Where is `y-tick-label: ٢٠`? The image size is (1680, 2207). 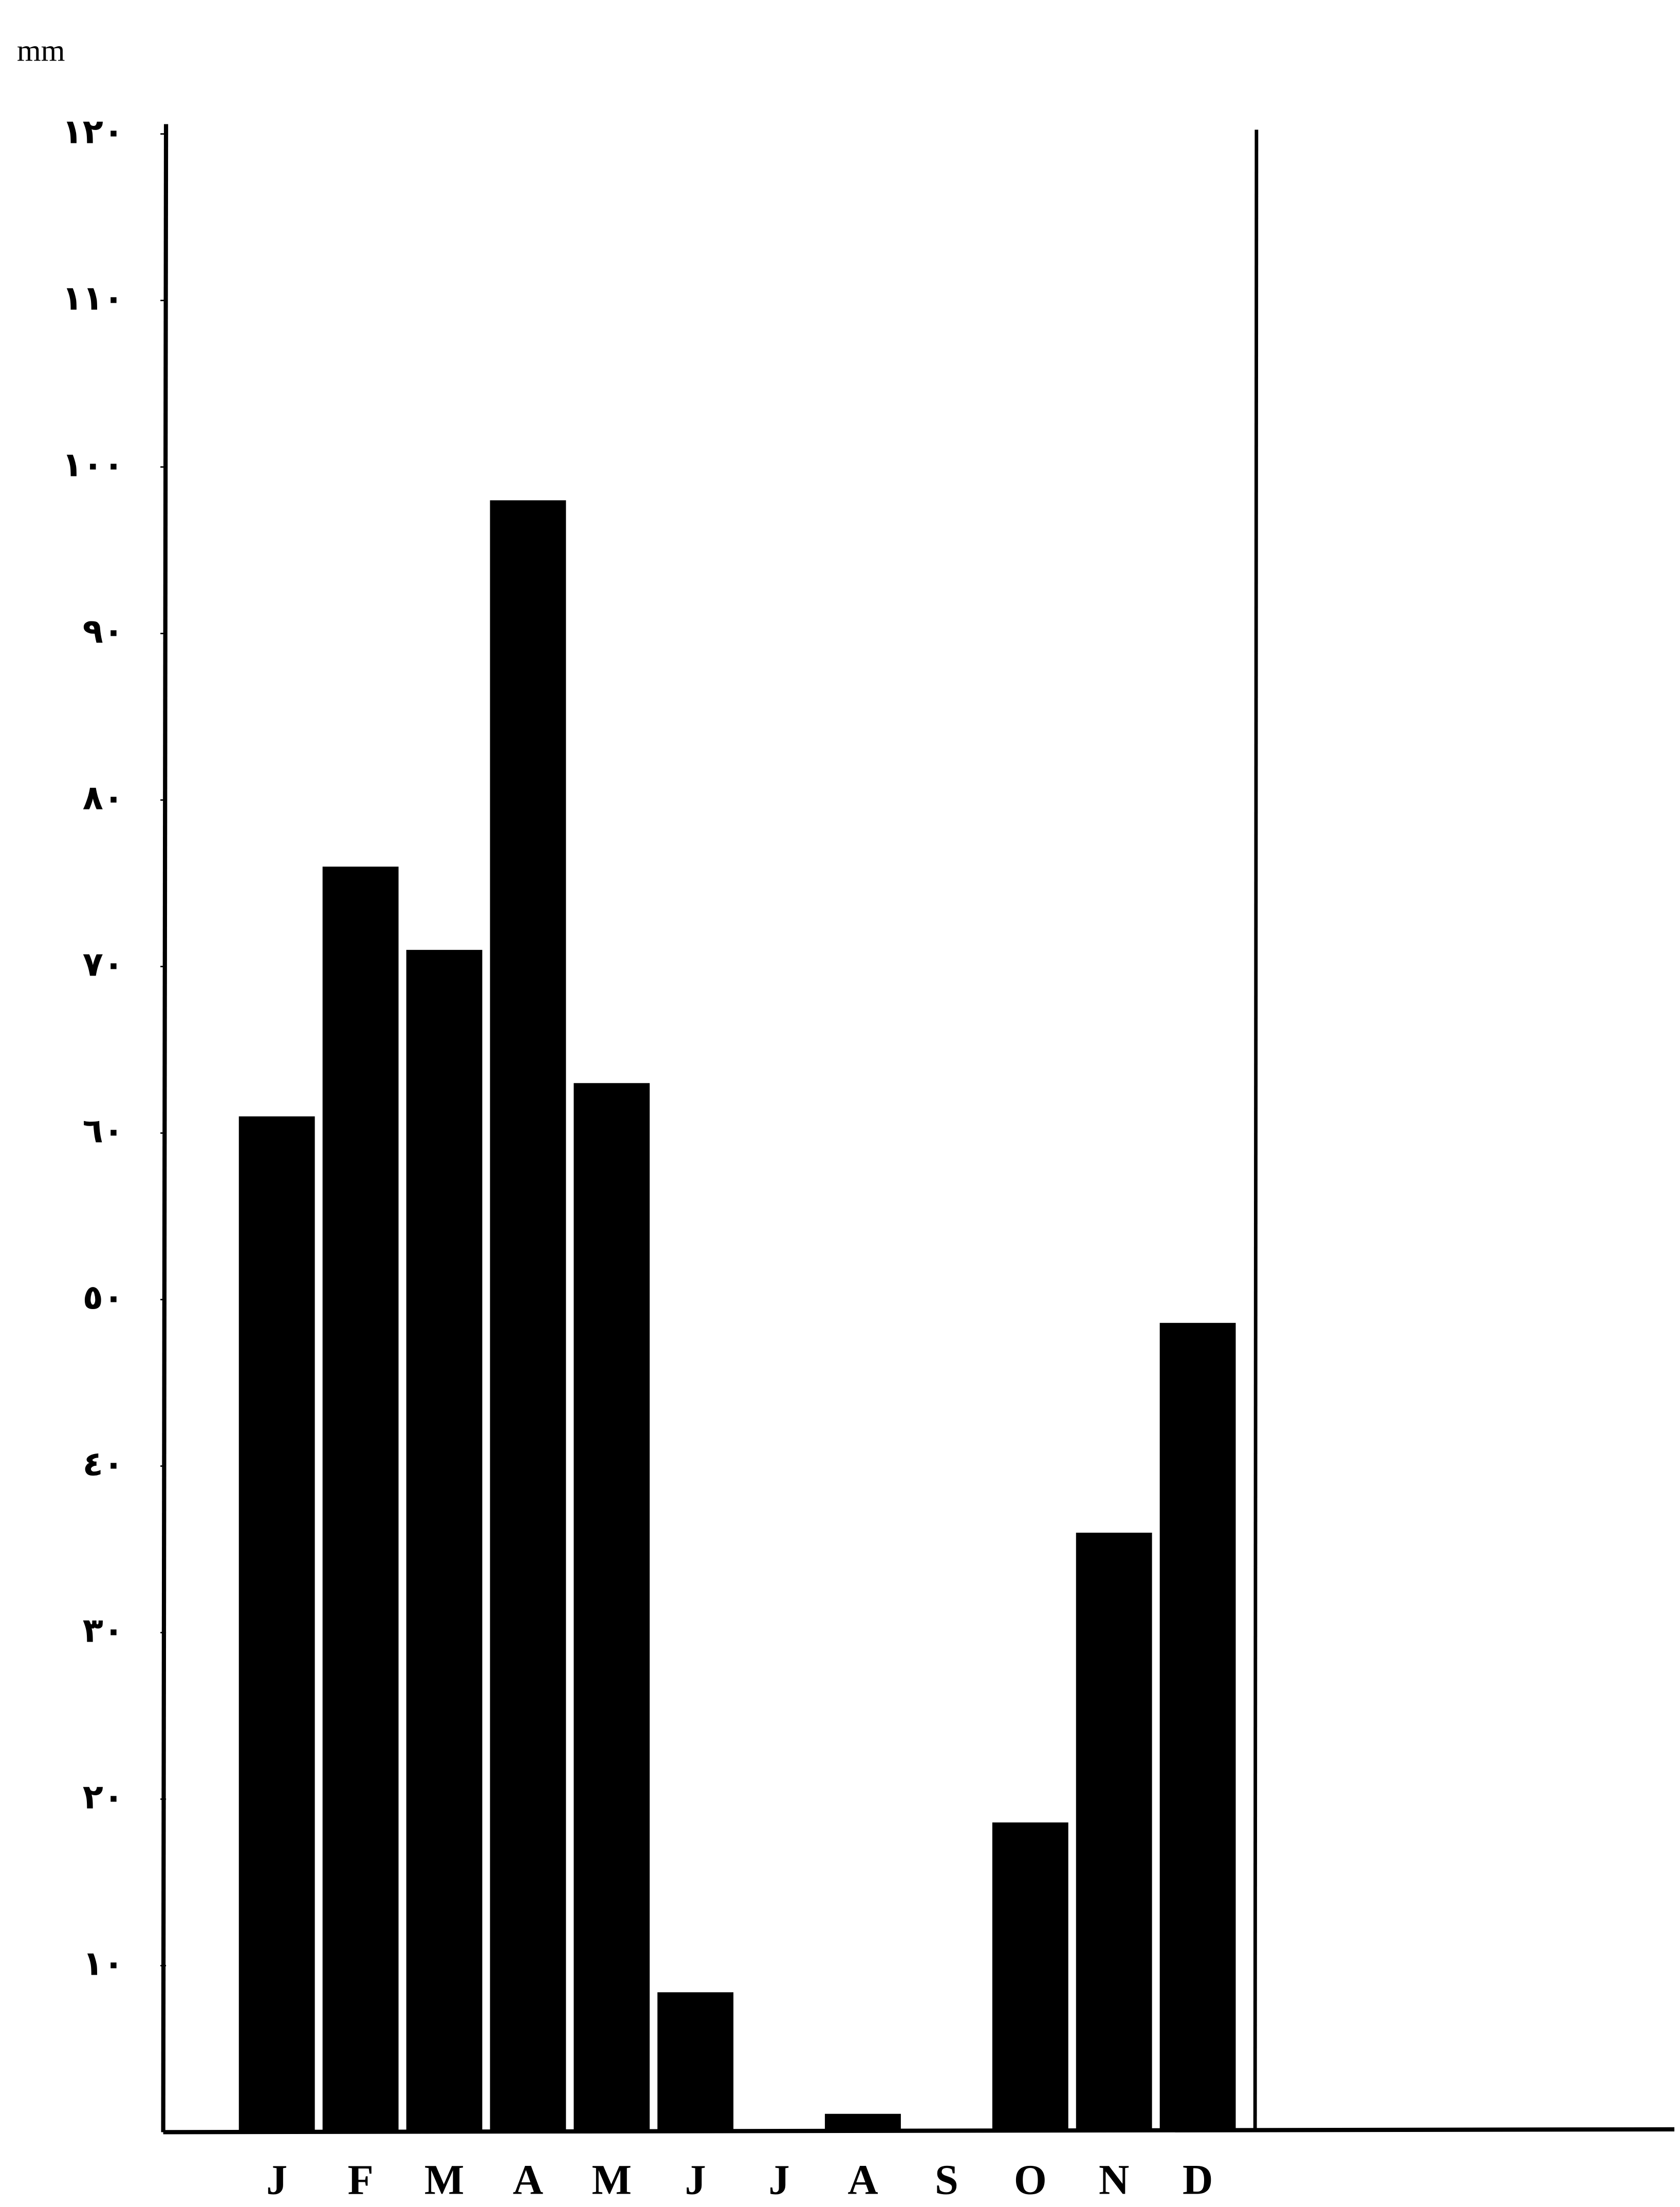 y-tick-label: ٢٠ is located at coordinates (103, 1796).